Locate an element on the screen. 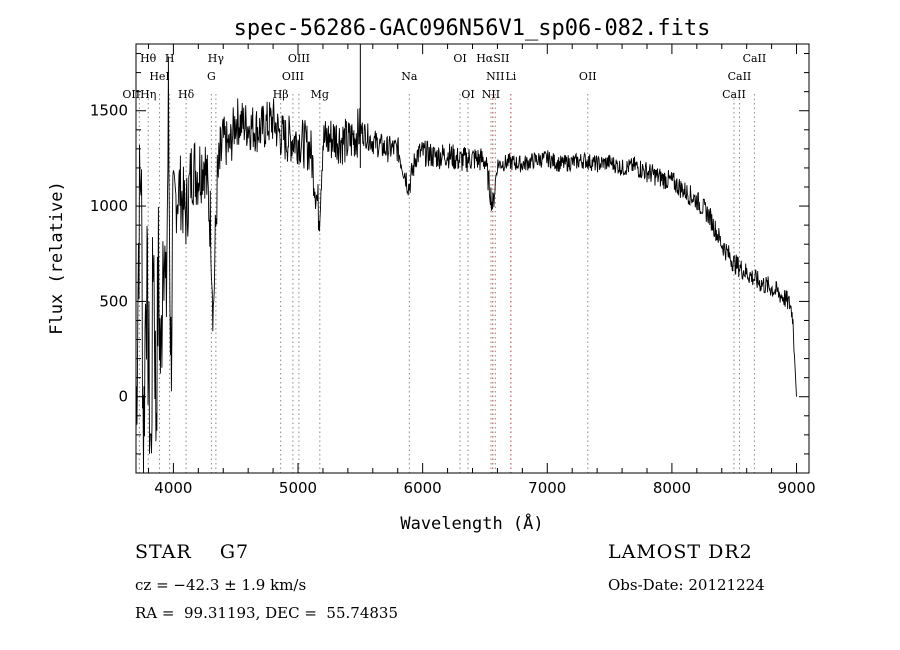  y-tick-label-2: 1000 is located at coordinates (109, 206).